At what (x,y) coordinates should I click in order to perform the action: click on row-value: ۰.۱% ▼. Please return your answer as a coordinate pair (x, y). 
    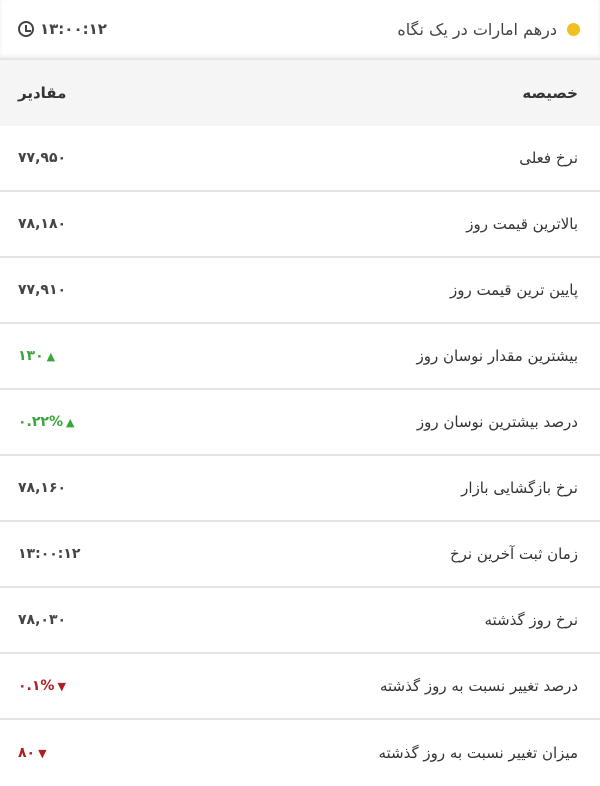
    Looking at the image, I should click on (42, 686).